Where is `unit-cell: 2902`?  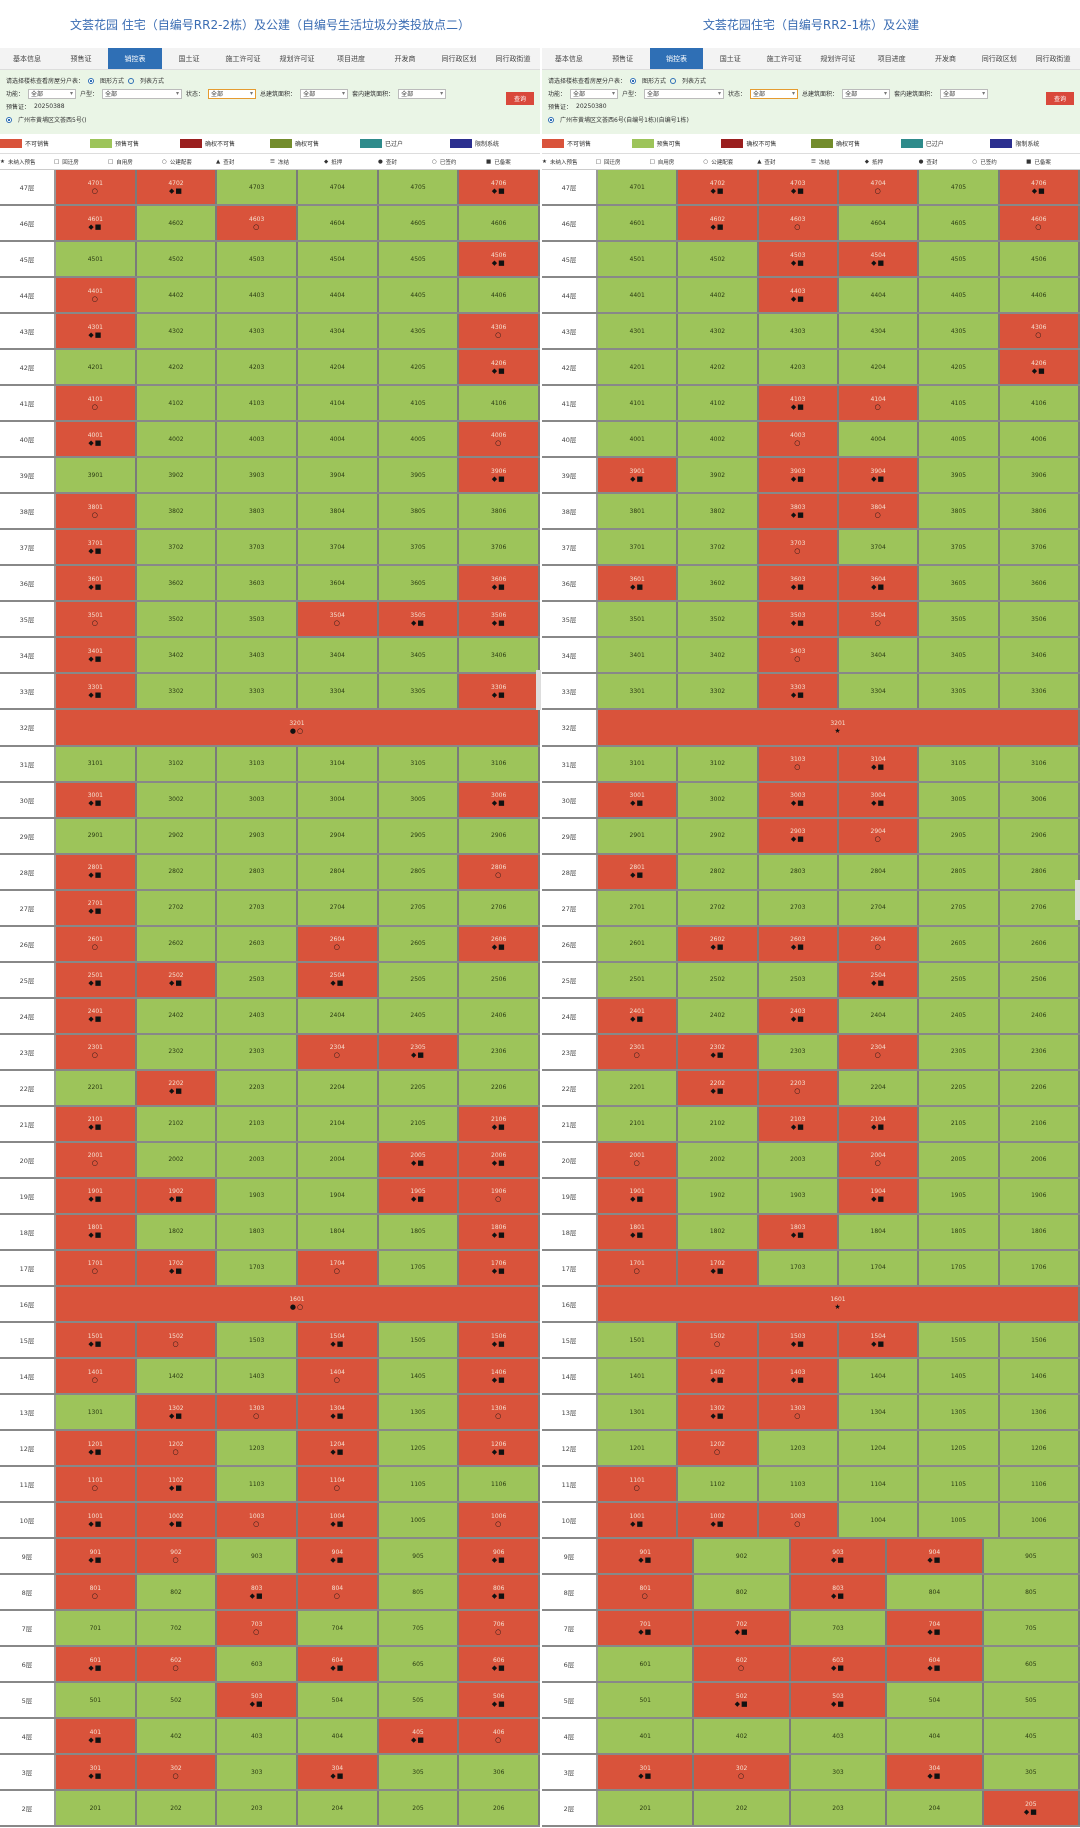 unit-cell: 2902 is located at coordinates (177, 835).